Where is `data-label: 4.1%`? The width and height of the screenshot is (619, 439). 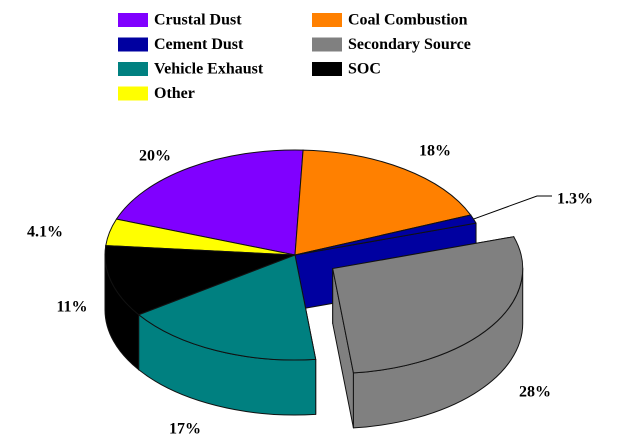
data-label: 4.1% is located at coordinates (45, 232).